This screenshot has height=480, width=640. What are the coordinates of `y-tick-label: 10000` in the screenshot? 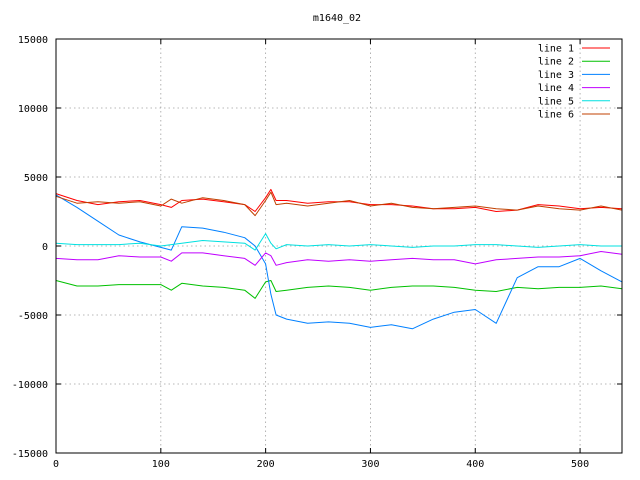 It's located at (33, 109).